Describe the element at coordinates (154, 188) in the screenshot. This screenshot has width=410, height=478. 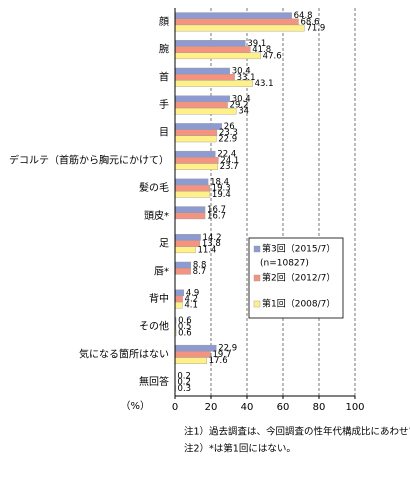
I see `y-tick-label: 髪の毛` at that location.